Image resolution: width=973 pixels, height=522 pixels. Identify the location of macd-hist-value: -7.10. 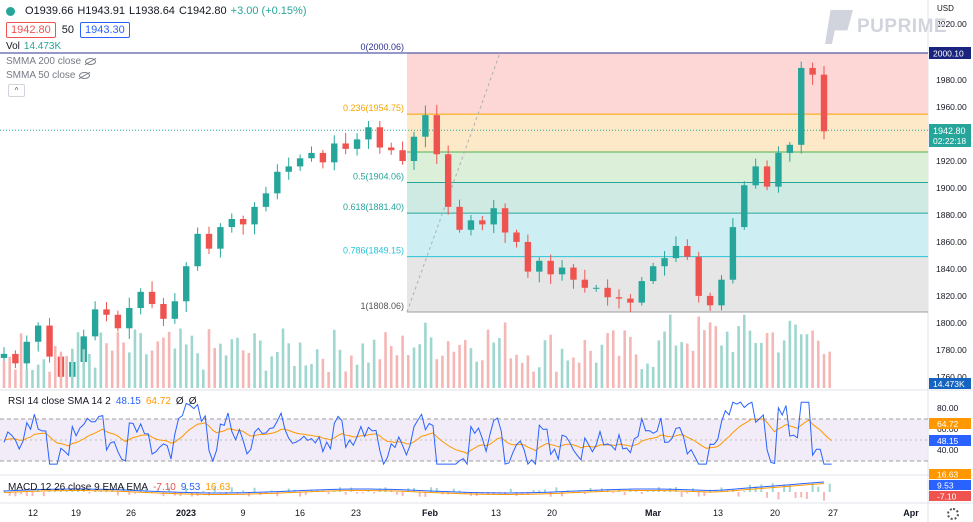
(164, 487).